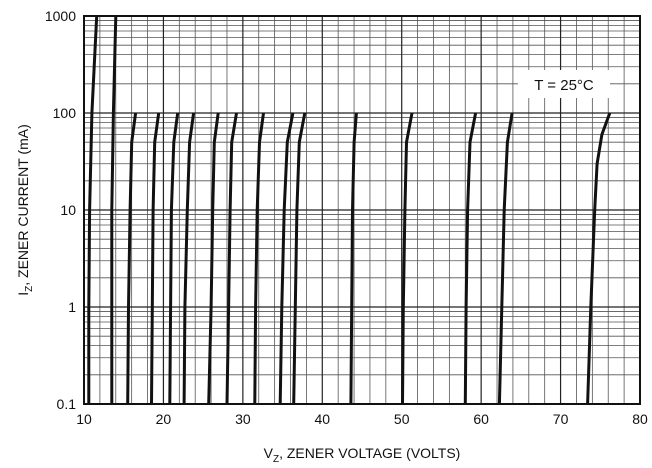 The height and width of the screenshot is (468, 652). I want to click on annotation-text: T = 25°C, so click(564, 85).